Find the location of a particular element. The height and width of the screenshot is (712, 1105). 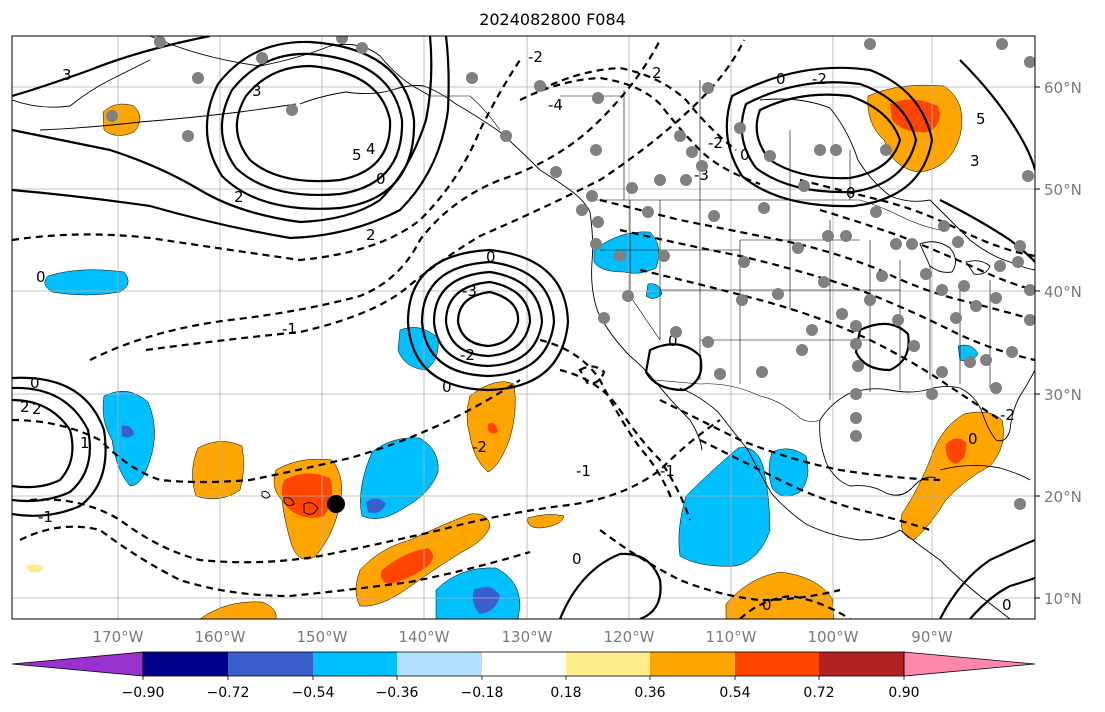

shade-blue-gulfmx is located at coordinates (788, 472).